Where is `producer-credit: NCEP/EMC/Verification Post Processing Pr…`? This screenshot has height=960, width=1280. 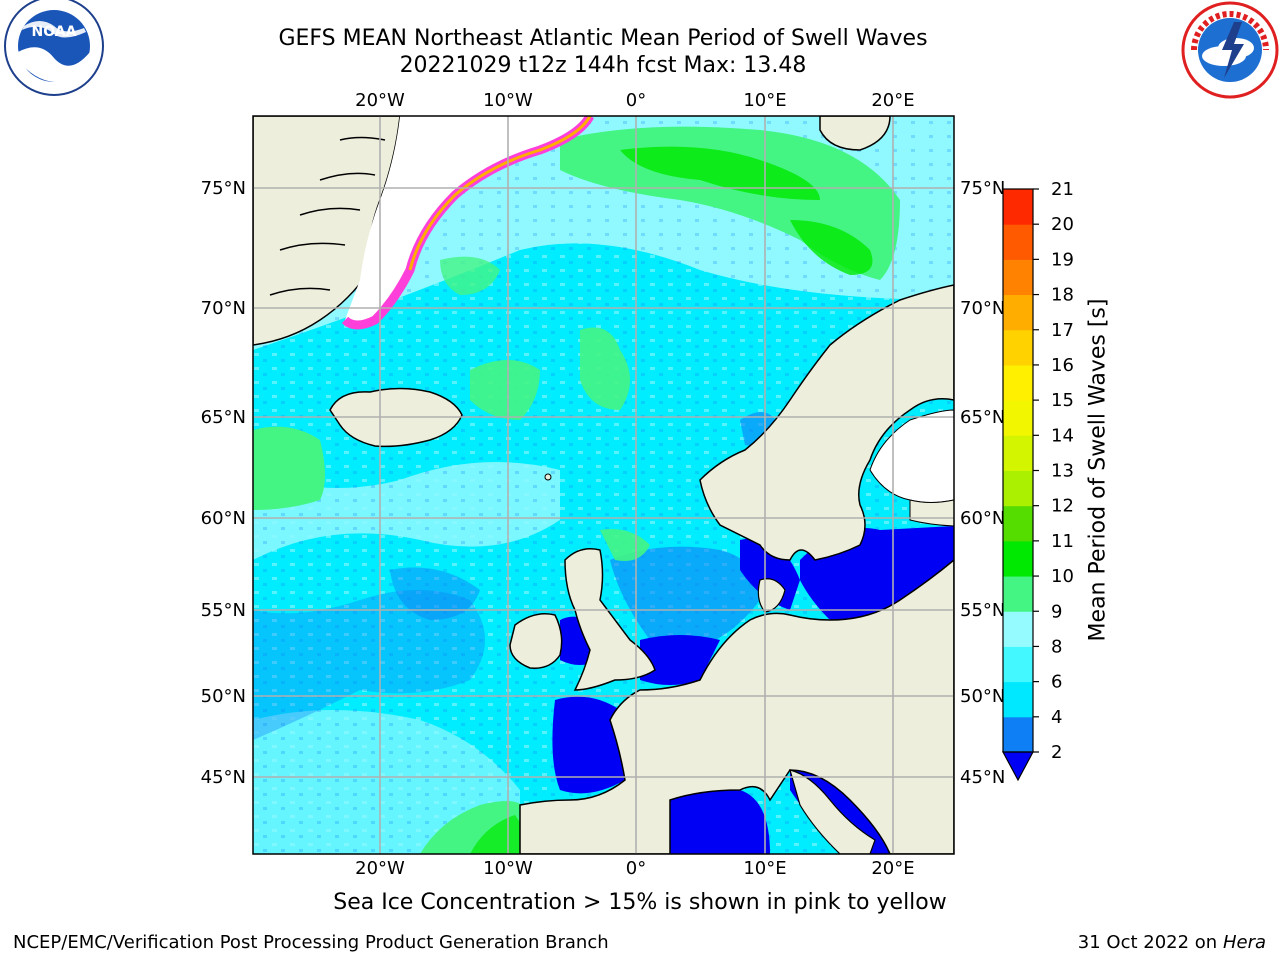
producer-credit: NCEP/EMC/Verification Post Processing Pr… is located at coordinates (311, 942).